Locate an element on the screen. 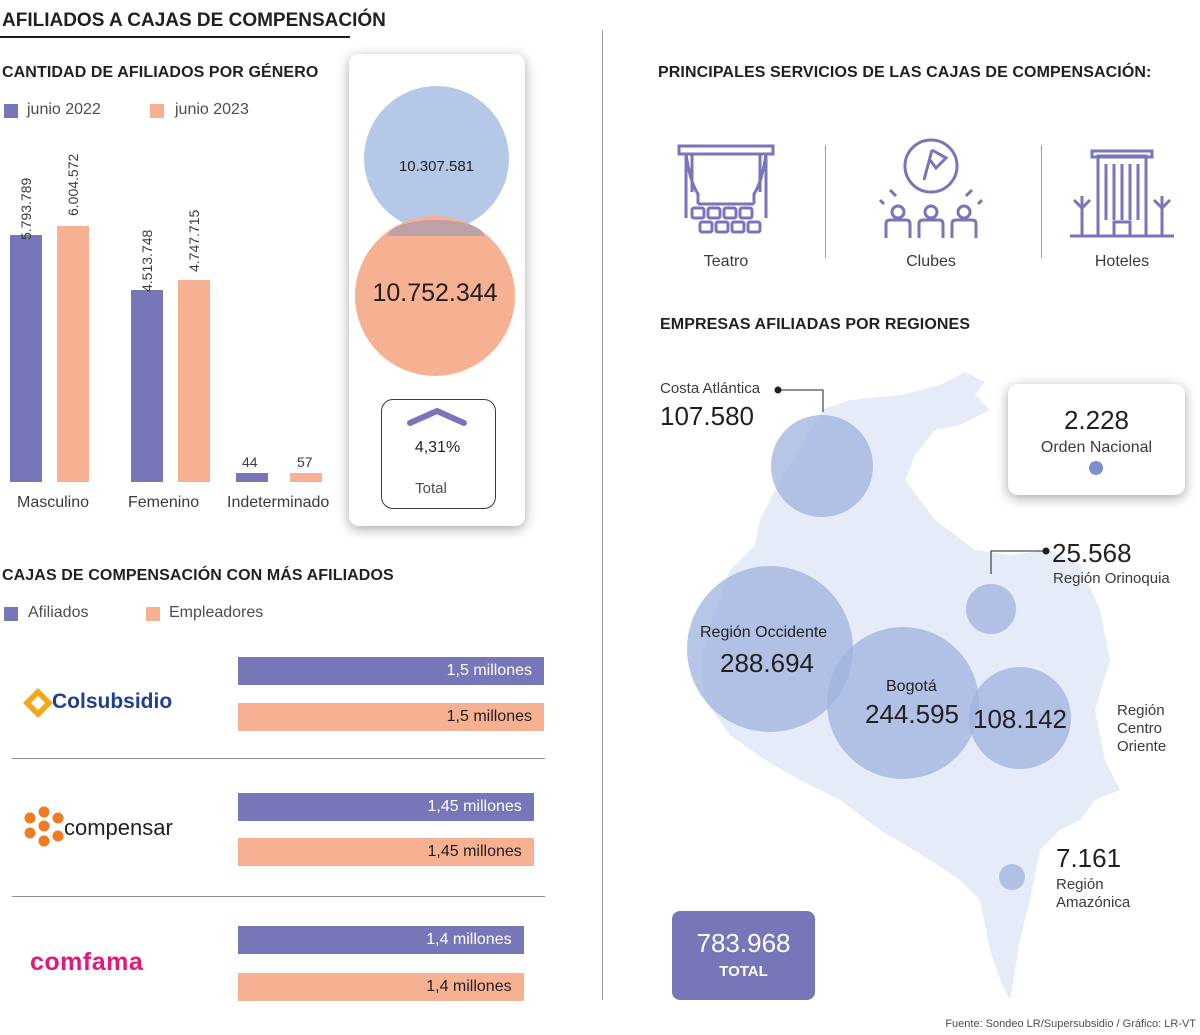 Image resolution: width=1200 pixels, height=1035 pixels. legend-swatch-empleadores is located at coordinates (153, 614).